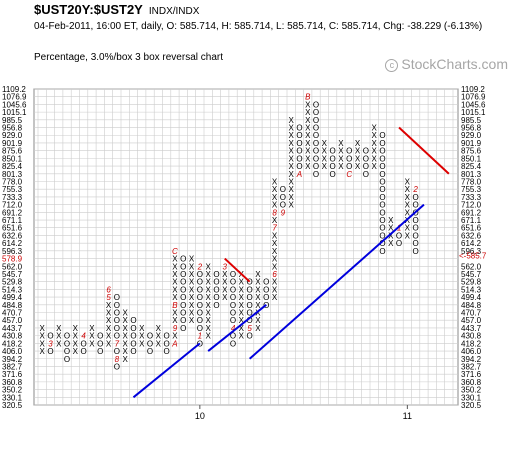 The width and height of the screenshot is (520, 458). Describe the element at coordinates (349, 174) in the screenshot. I see `month-marker: C` at that location.